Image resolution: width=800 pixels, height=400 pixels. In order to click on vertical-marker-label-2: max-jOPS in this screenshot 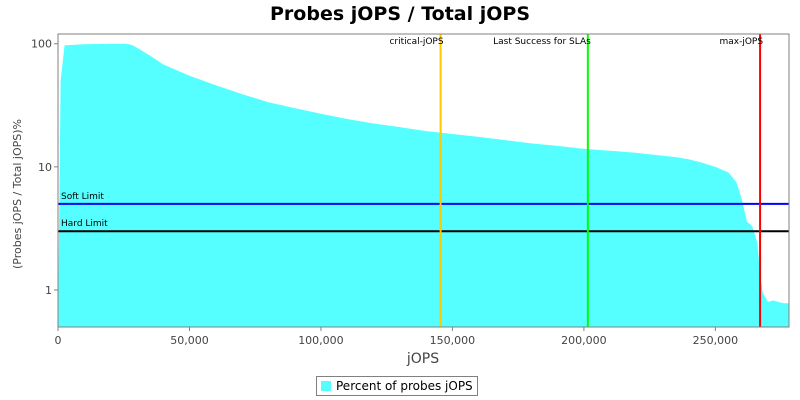, I will do `click(741, 42)`.